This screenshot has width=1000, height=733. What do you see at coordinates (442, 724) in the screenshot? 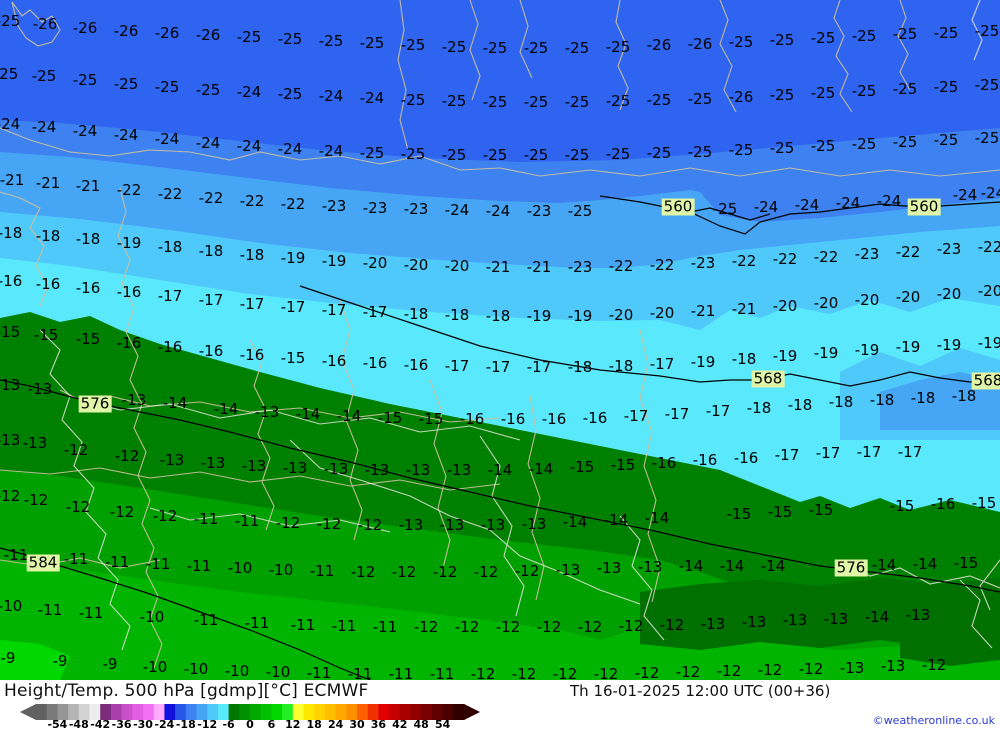
I see `color-scale-tick-label: 54` at bounding box center [442, 724].